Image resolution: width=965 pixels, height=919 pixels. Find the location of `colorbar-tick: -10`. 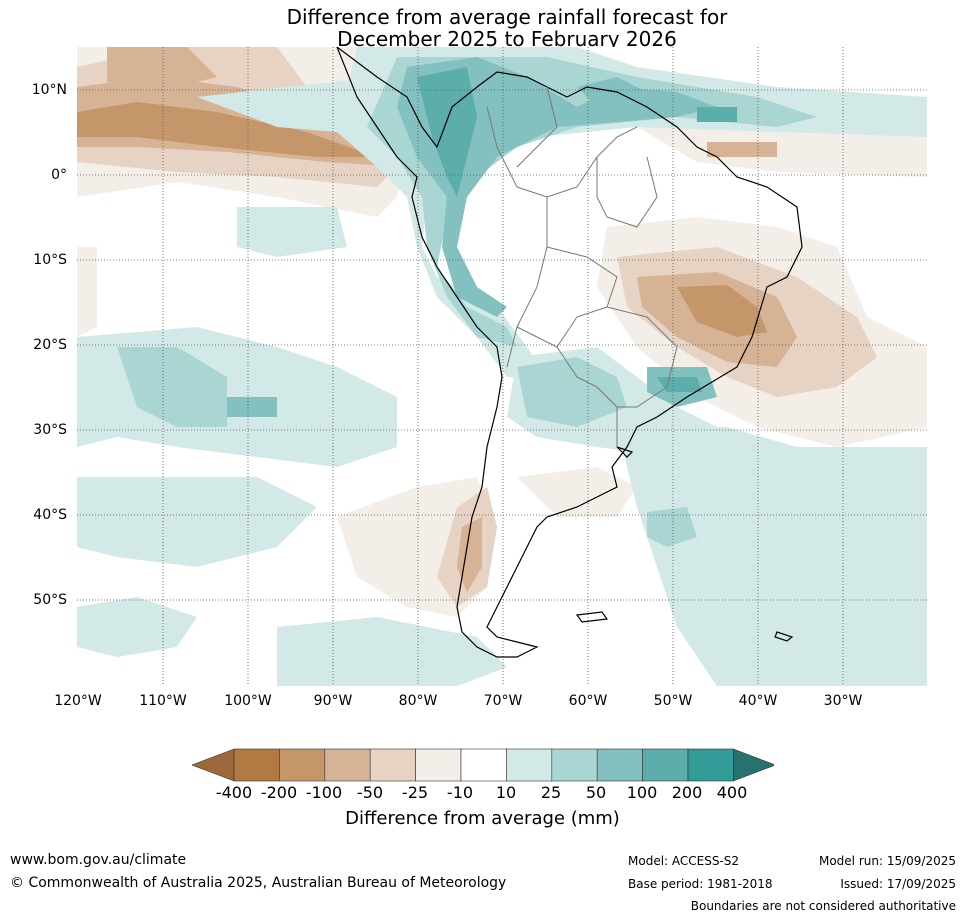

colorbar-tick: -10 is located at coordinates (460, 792).